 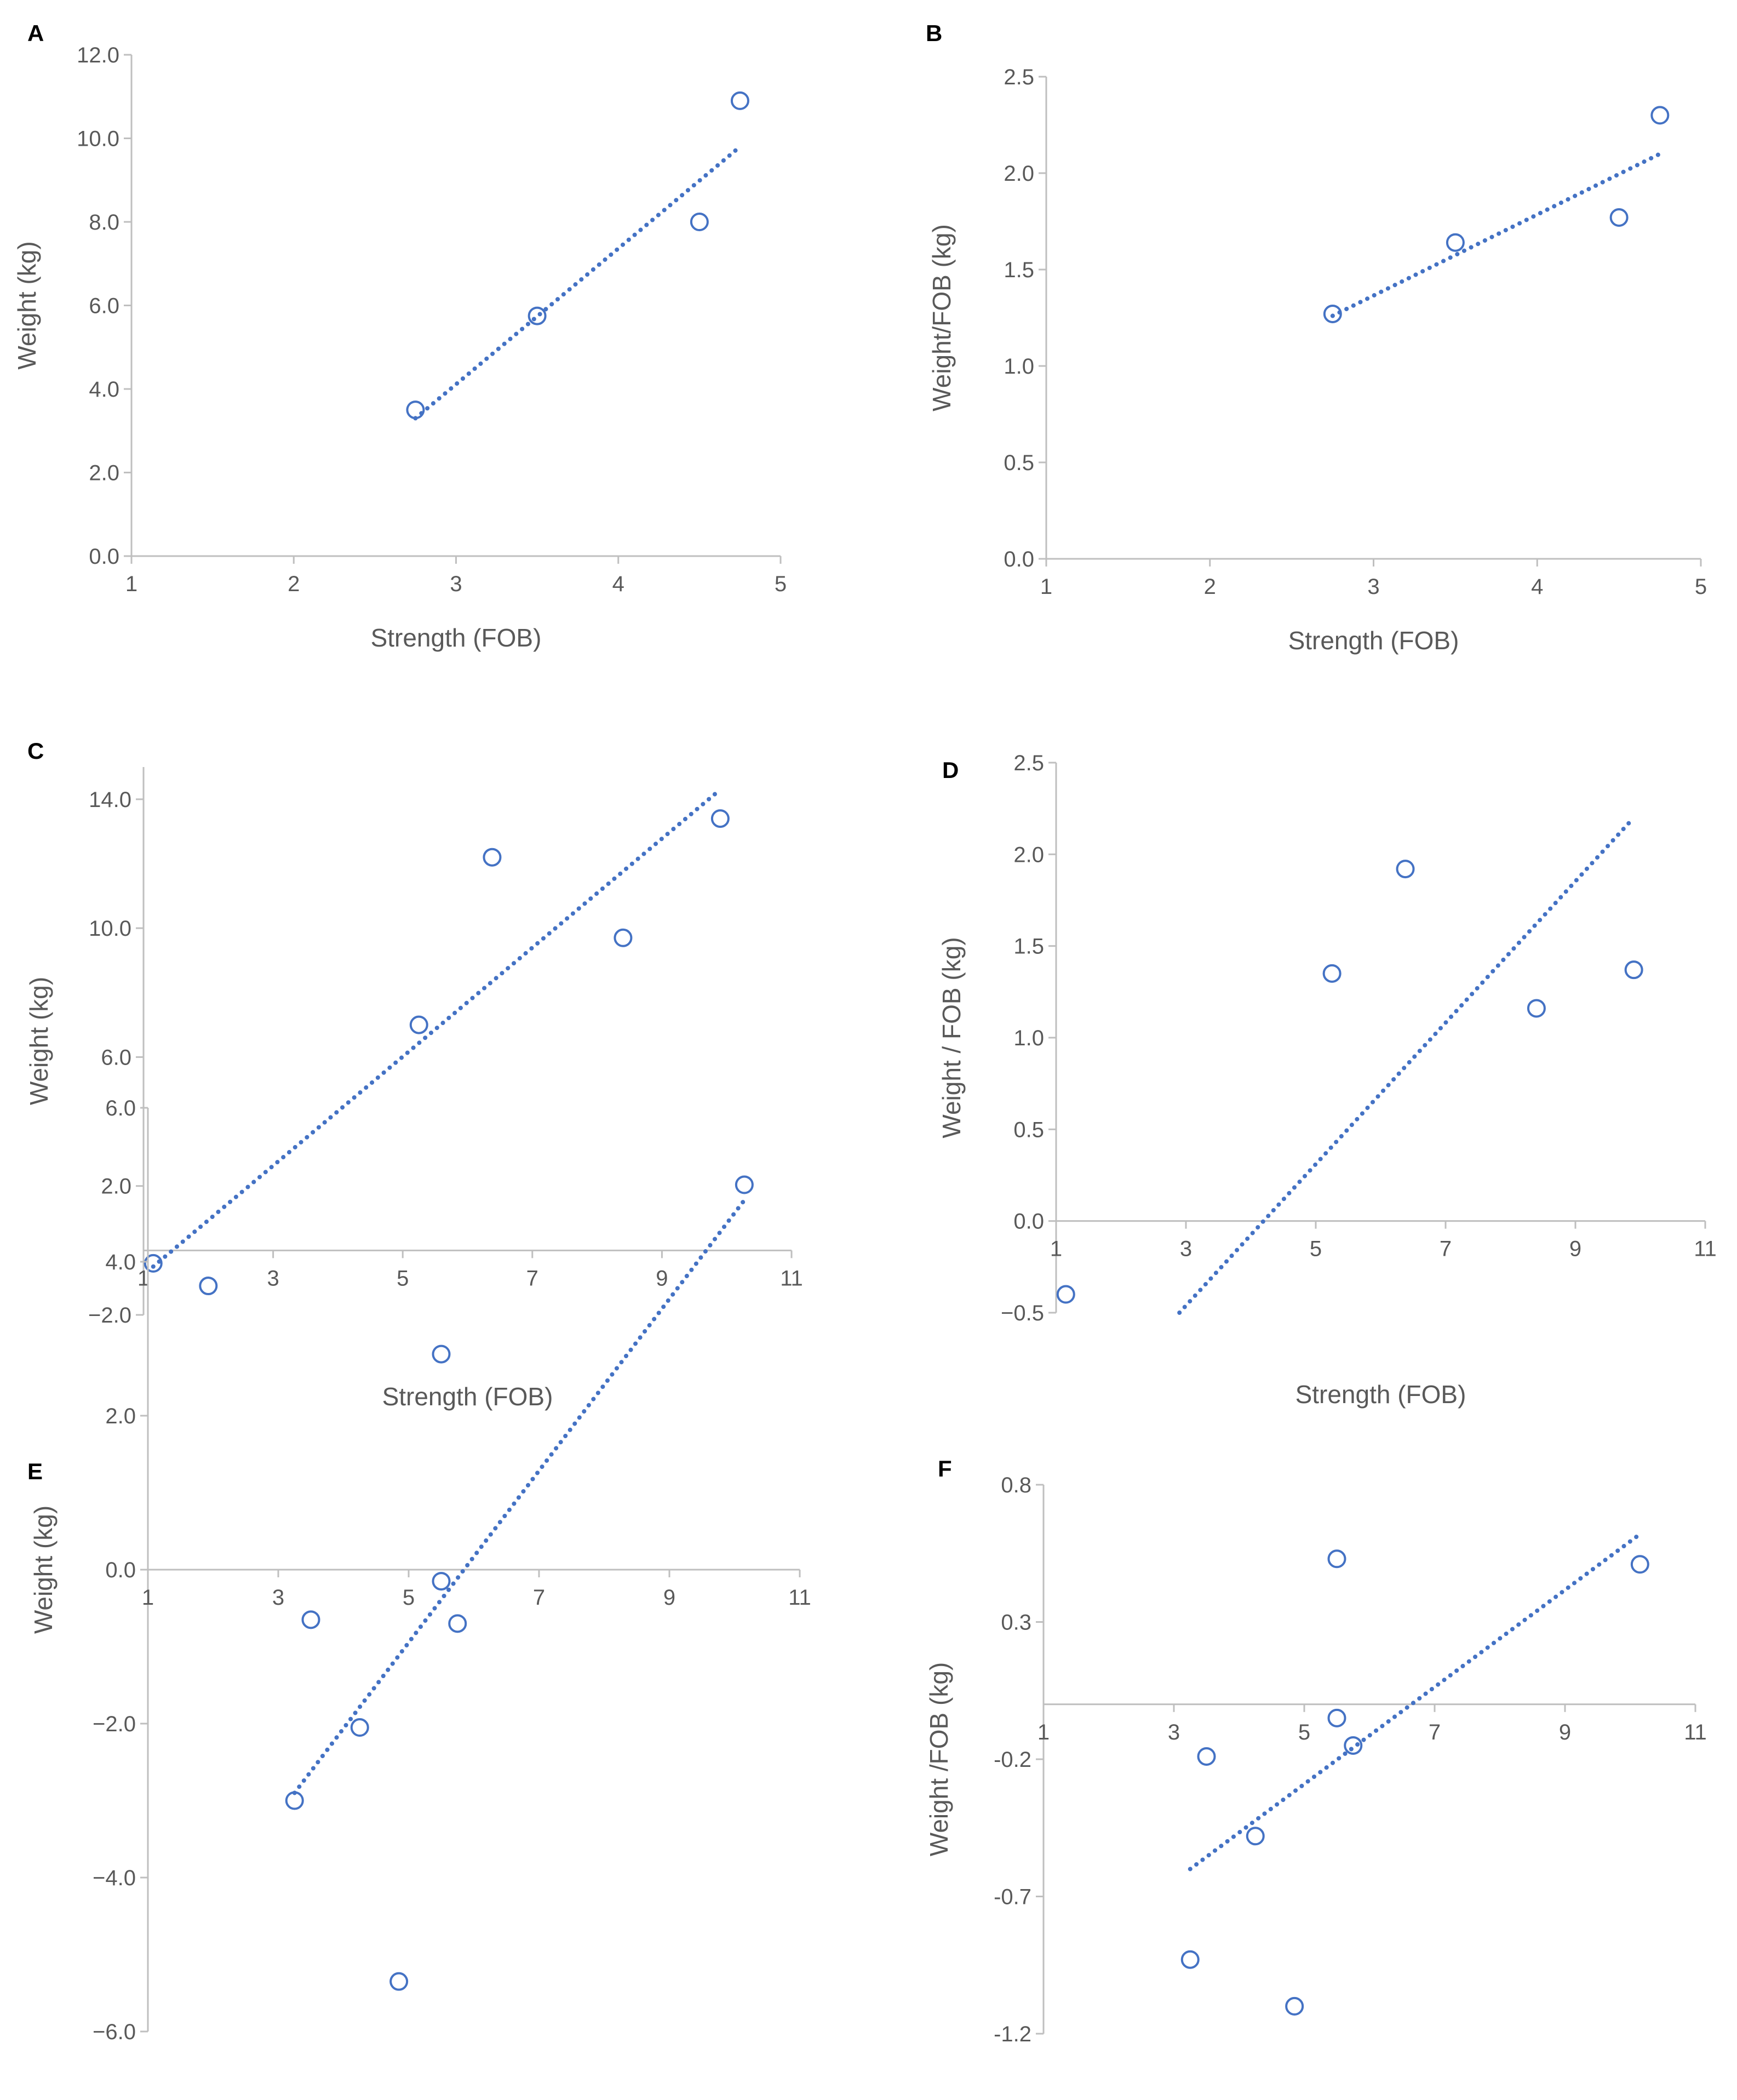 I want to click on panel-letter: C, so click(x=35, y=751).